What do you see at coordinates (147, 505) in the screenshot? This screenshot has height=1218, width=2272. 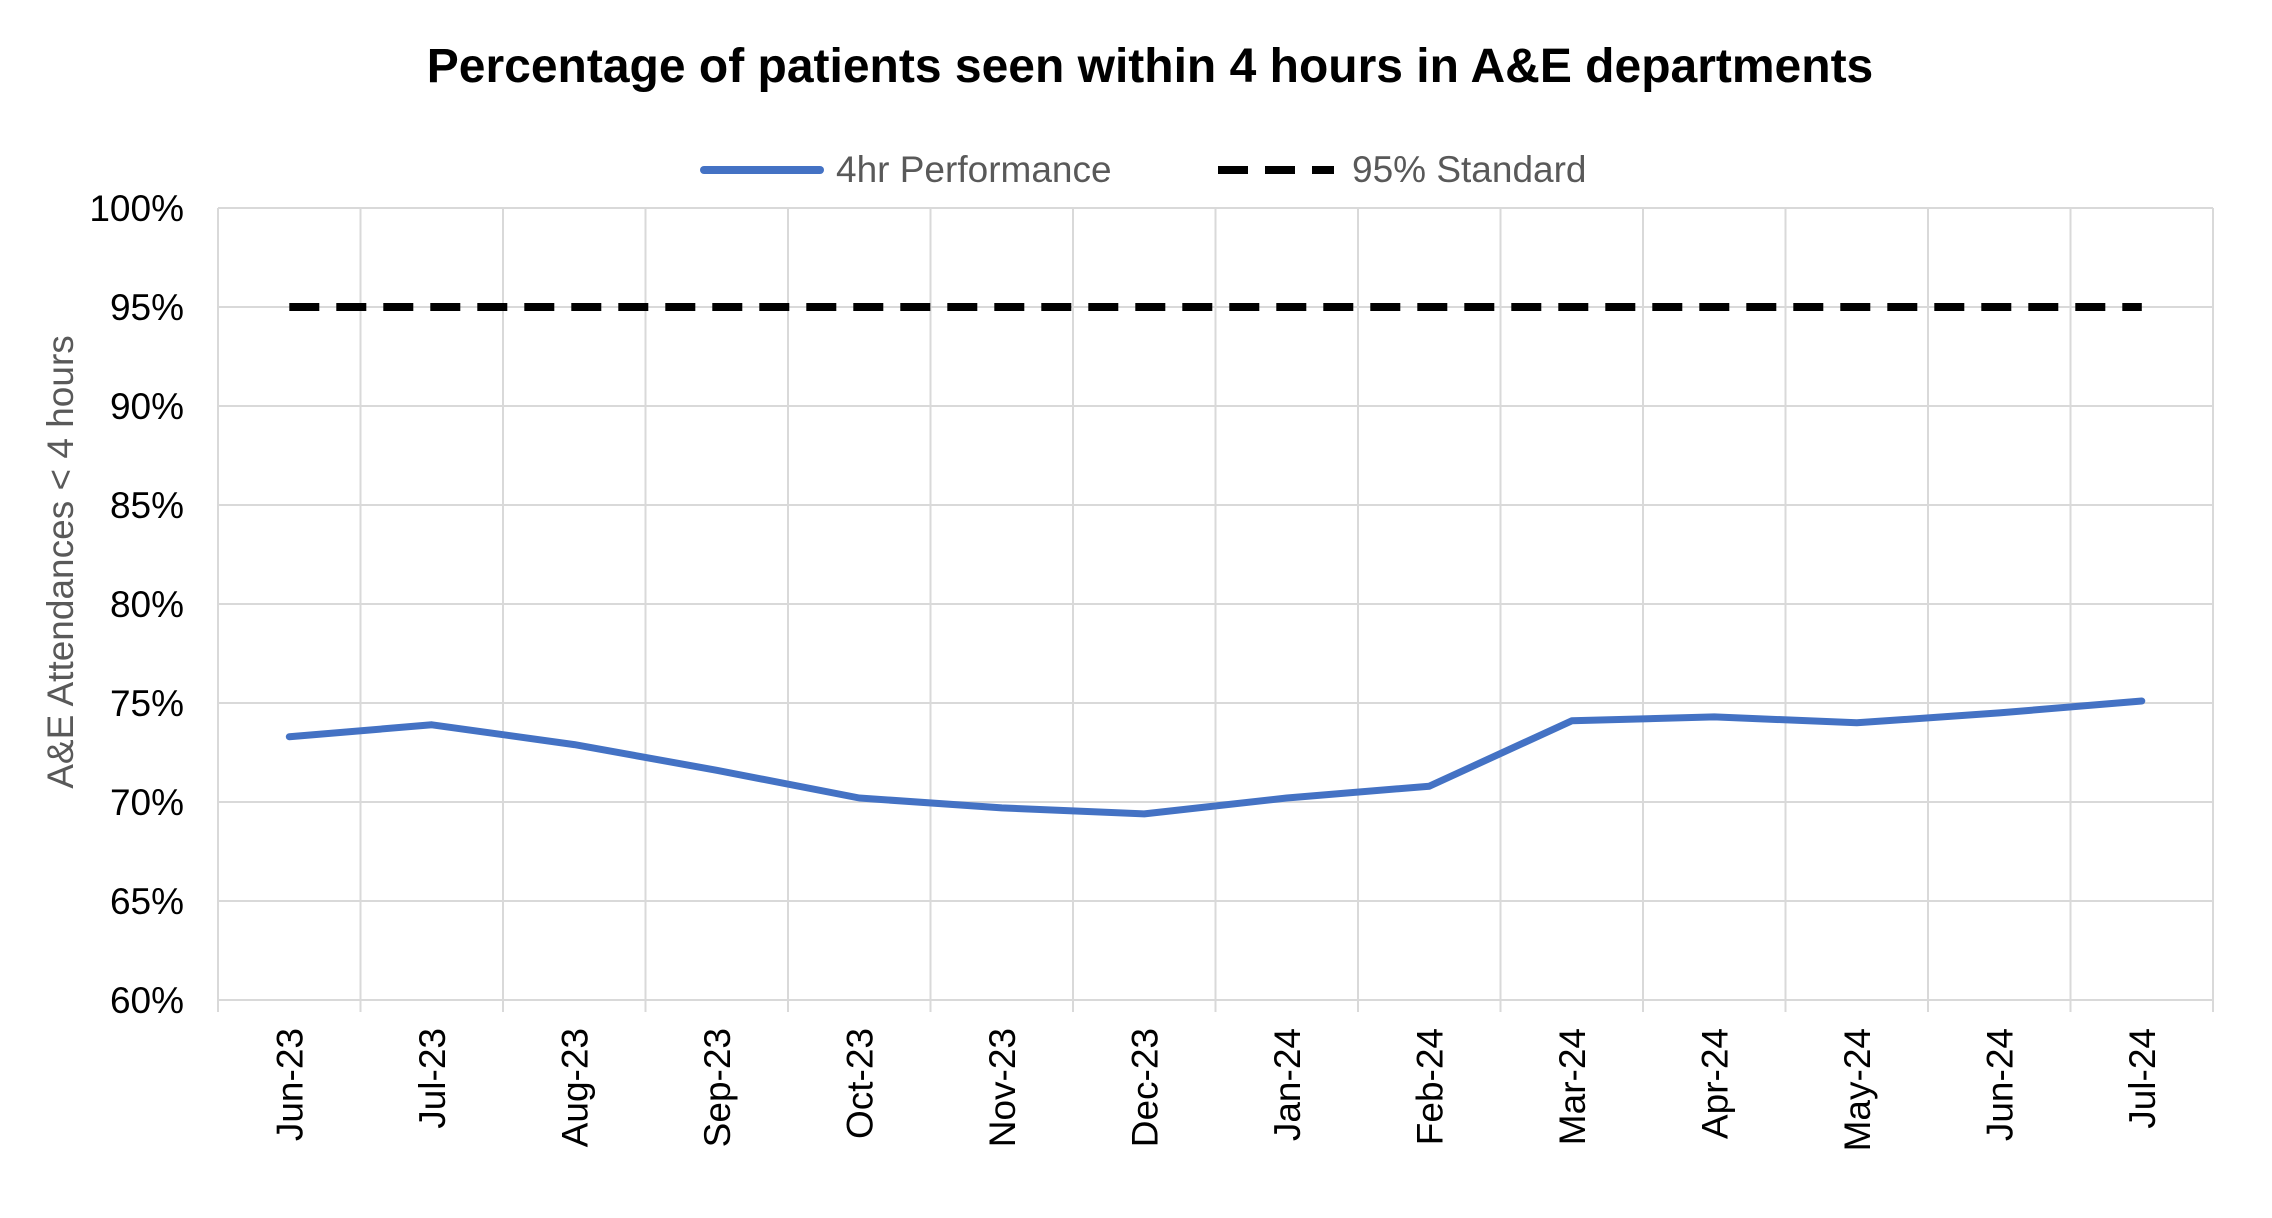 I see `y-tick-label: 85%` at bounding box center [147, 505].